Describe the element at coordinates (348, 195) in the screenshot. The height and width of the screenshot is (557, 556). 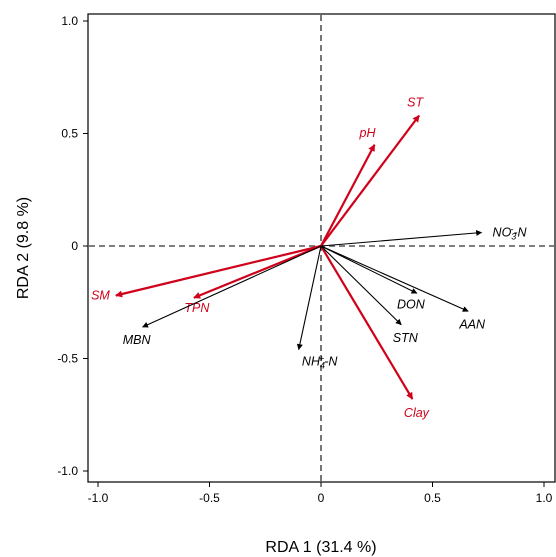
I see `vector-arrow-ph` at that location.